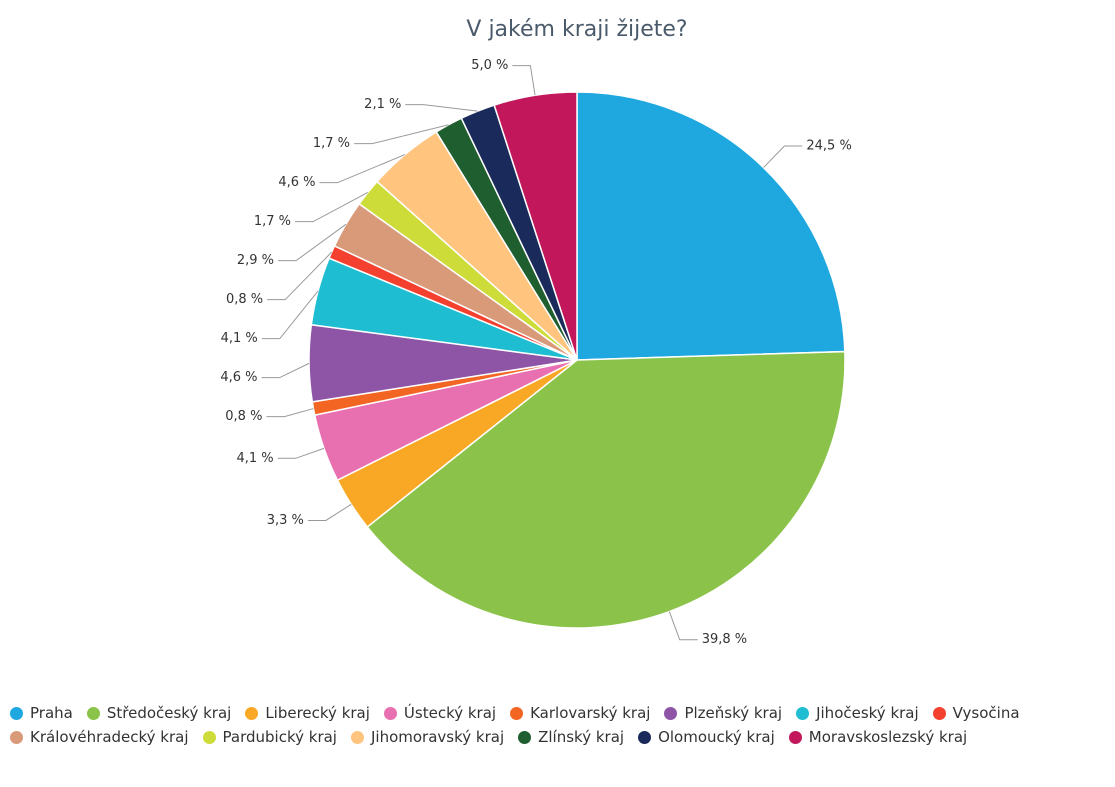 The image size is (1115, 787). I want to click on legend-label: Středočeský kraj, so click(169, 713).